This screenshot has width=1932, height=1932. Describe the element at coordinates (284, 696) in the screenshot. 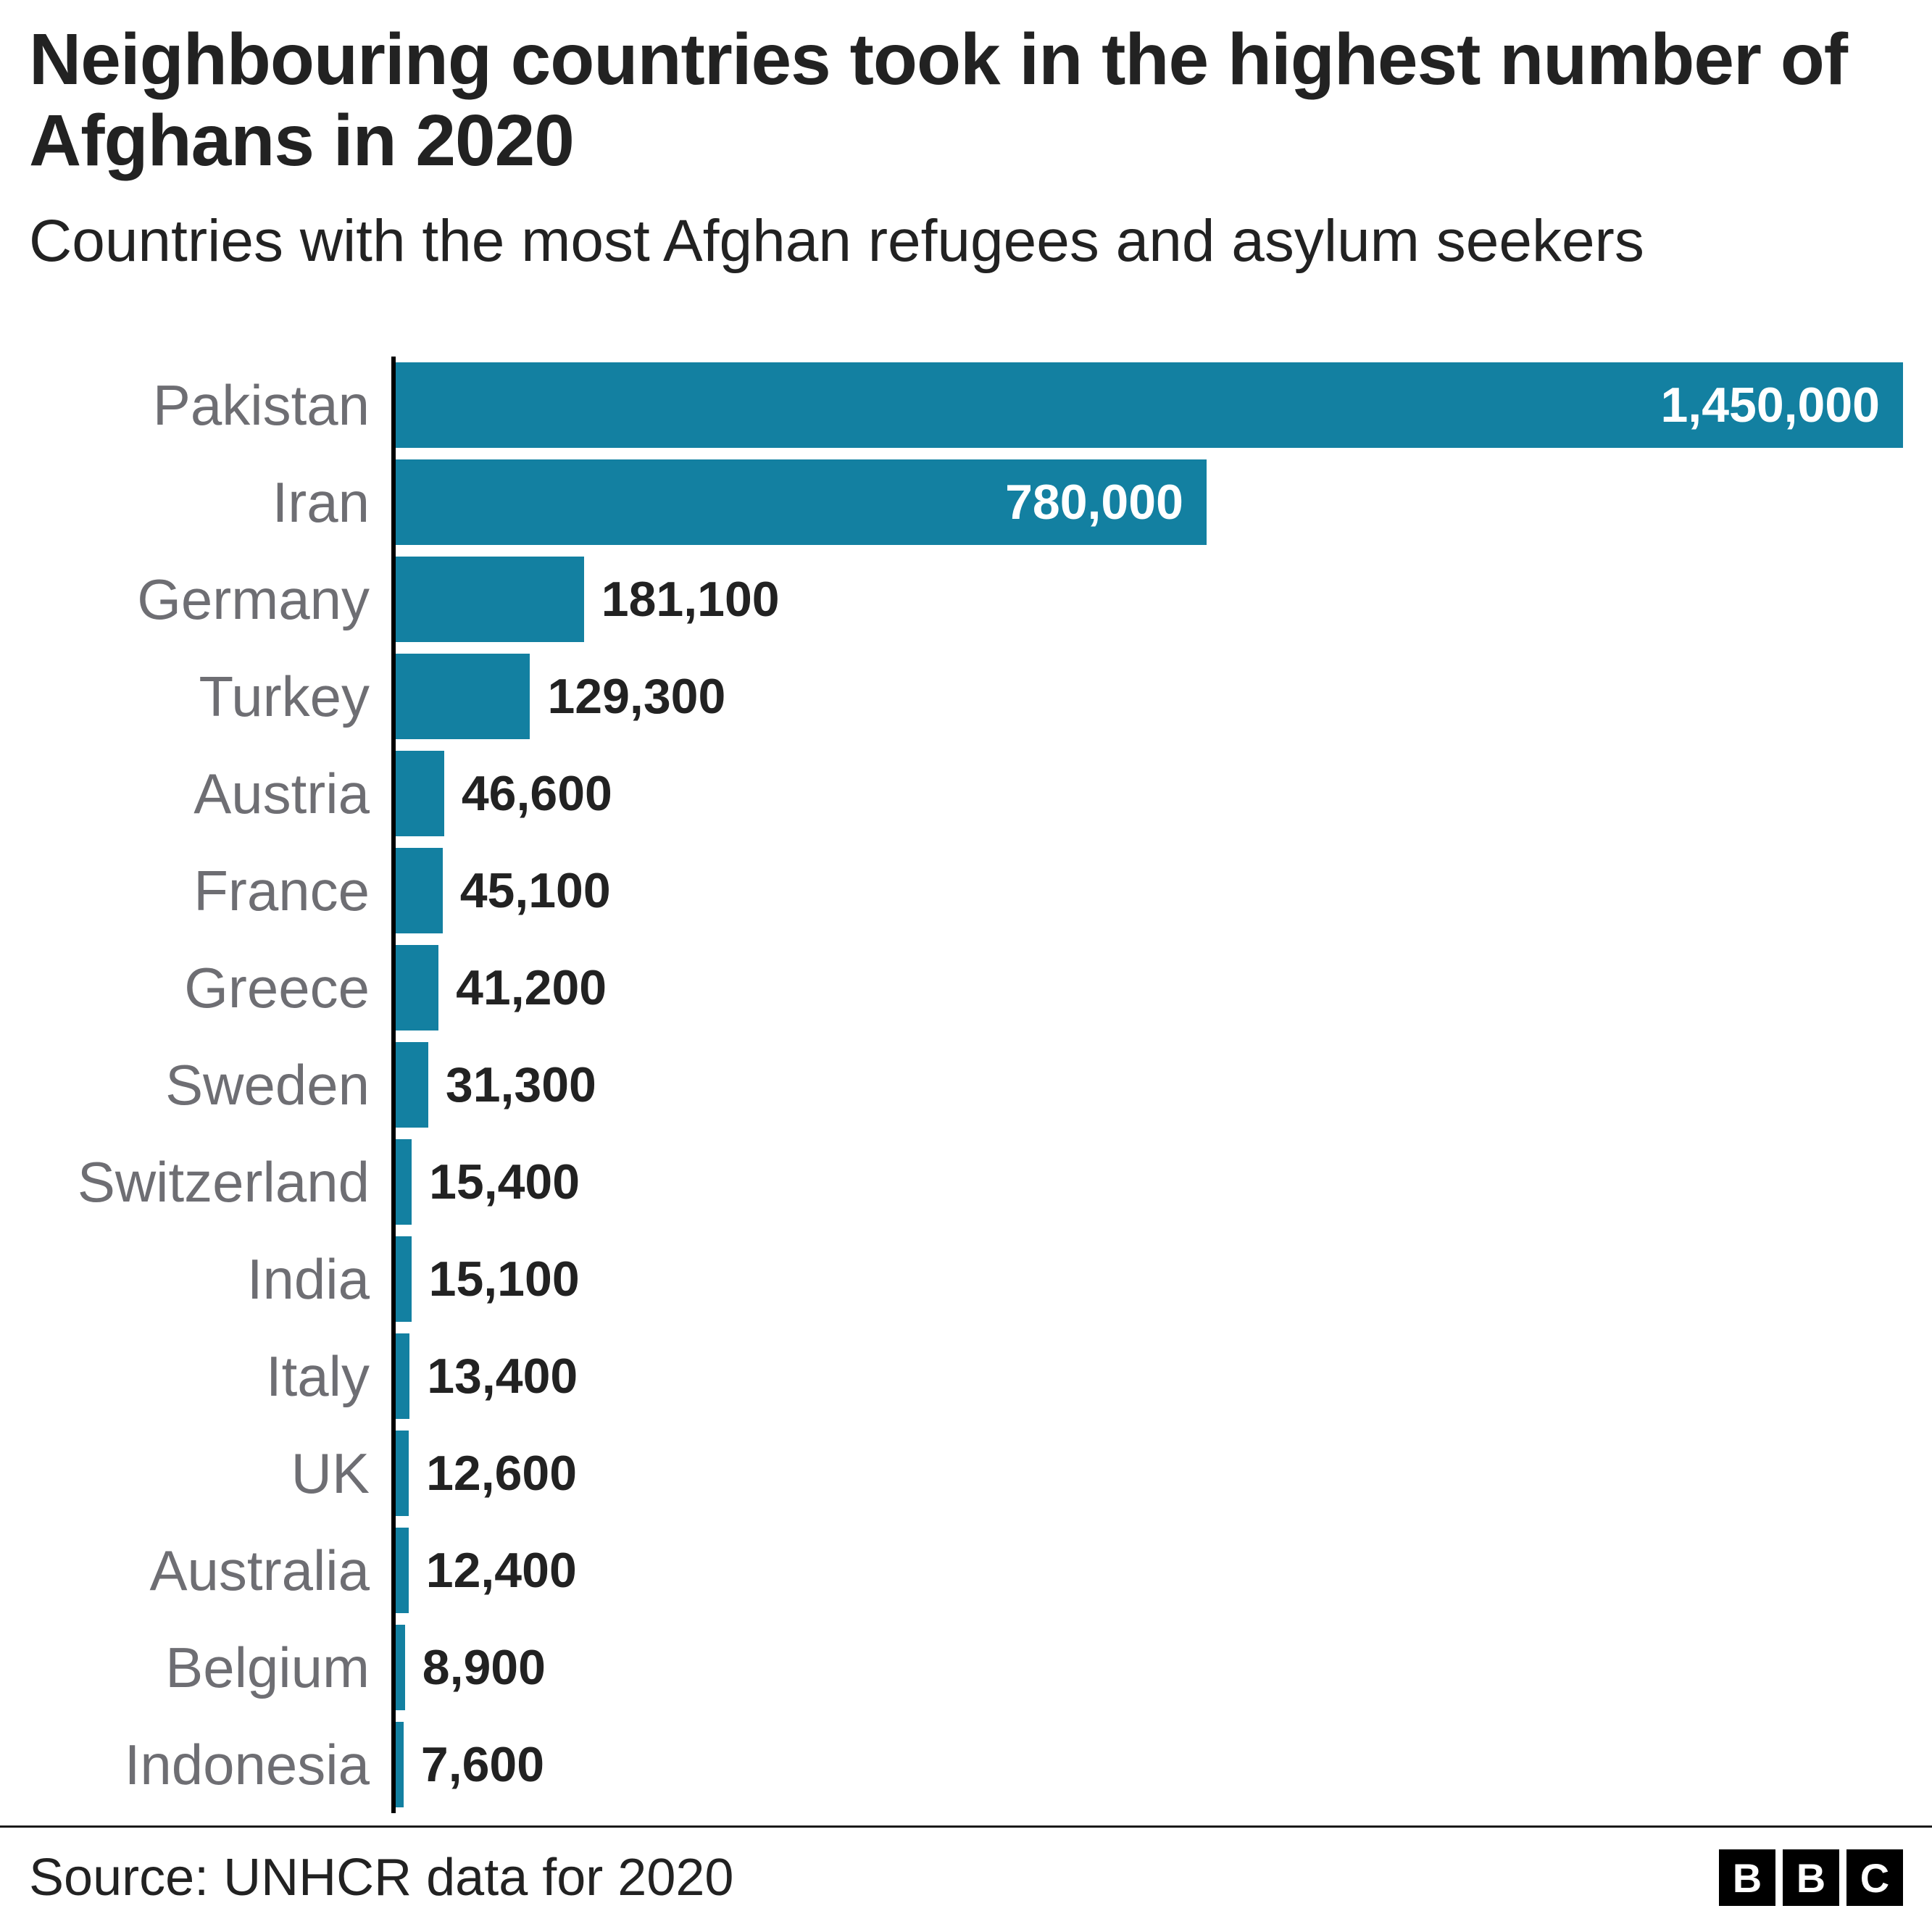

I see `country-label: Turkey` at that location.